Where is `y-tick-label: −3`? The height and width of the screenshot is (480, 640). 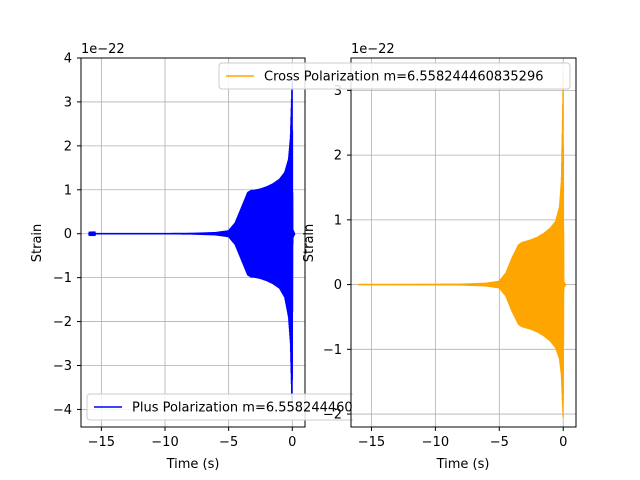 y-tick-label: −3 is located at coordinates (62, 366).